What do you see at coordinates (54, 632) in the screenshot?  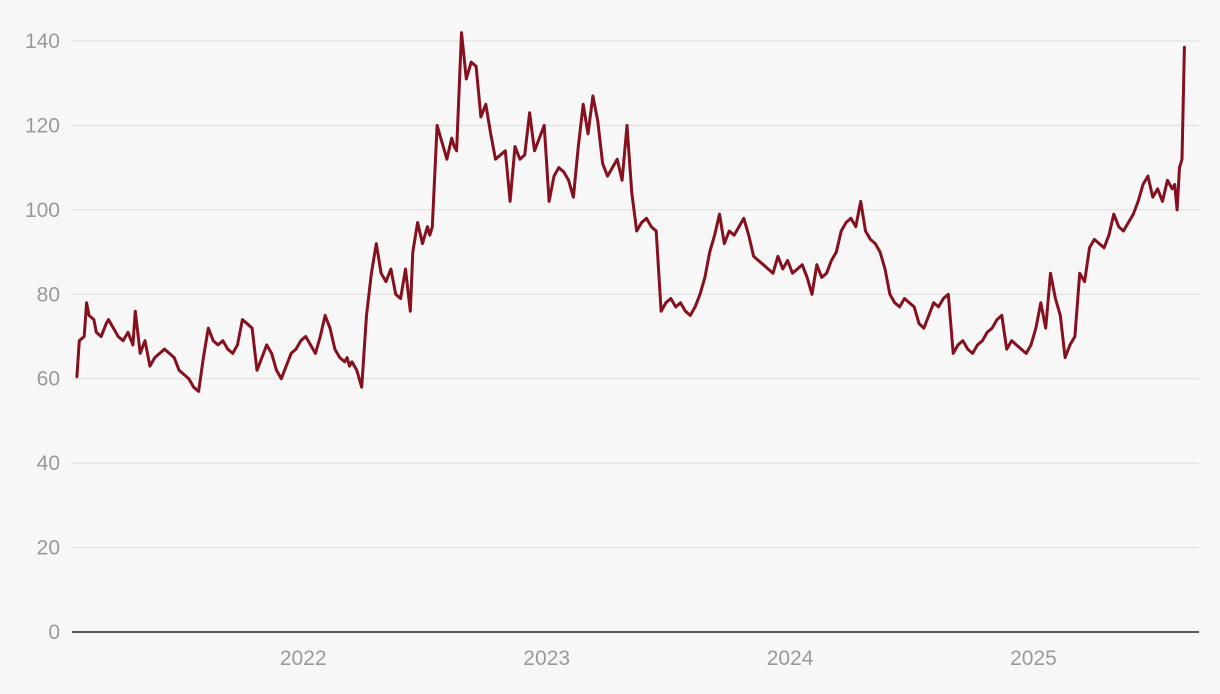 I see `y-tick-label: 0` at bounding box center [54, 632].